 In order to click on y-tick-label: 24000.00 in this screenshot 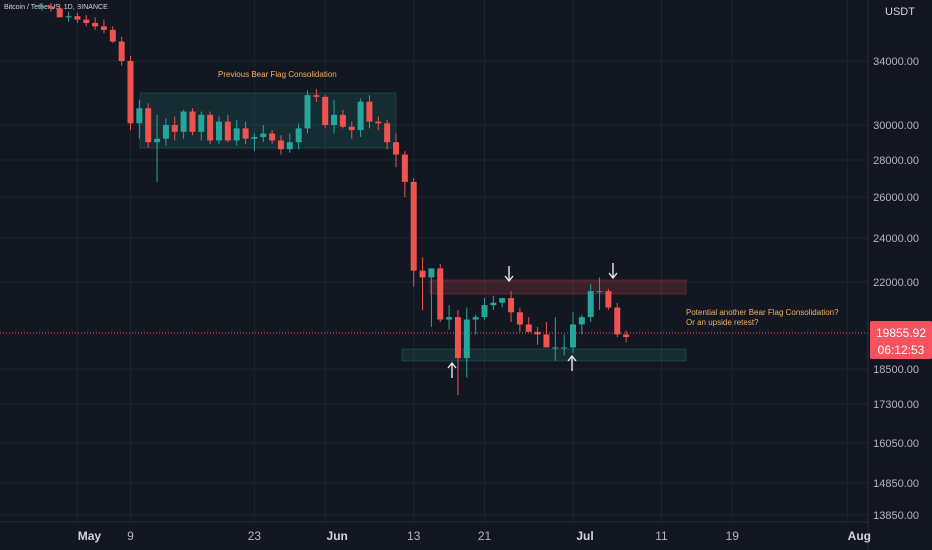, I will do `click(896, 239)`.